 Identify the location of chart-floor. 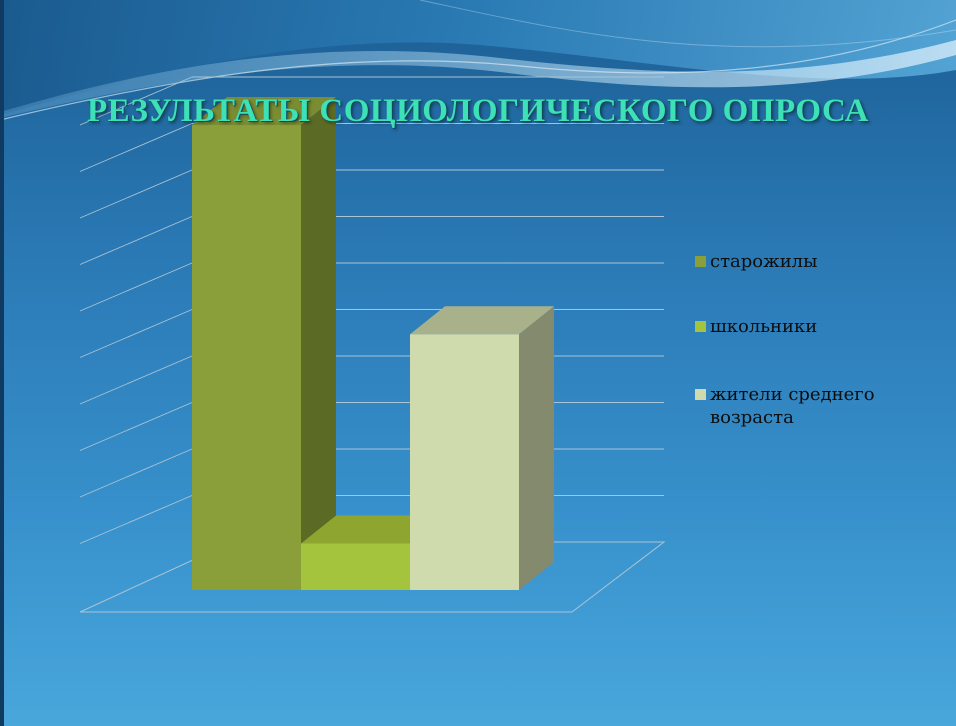
(372, 577).